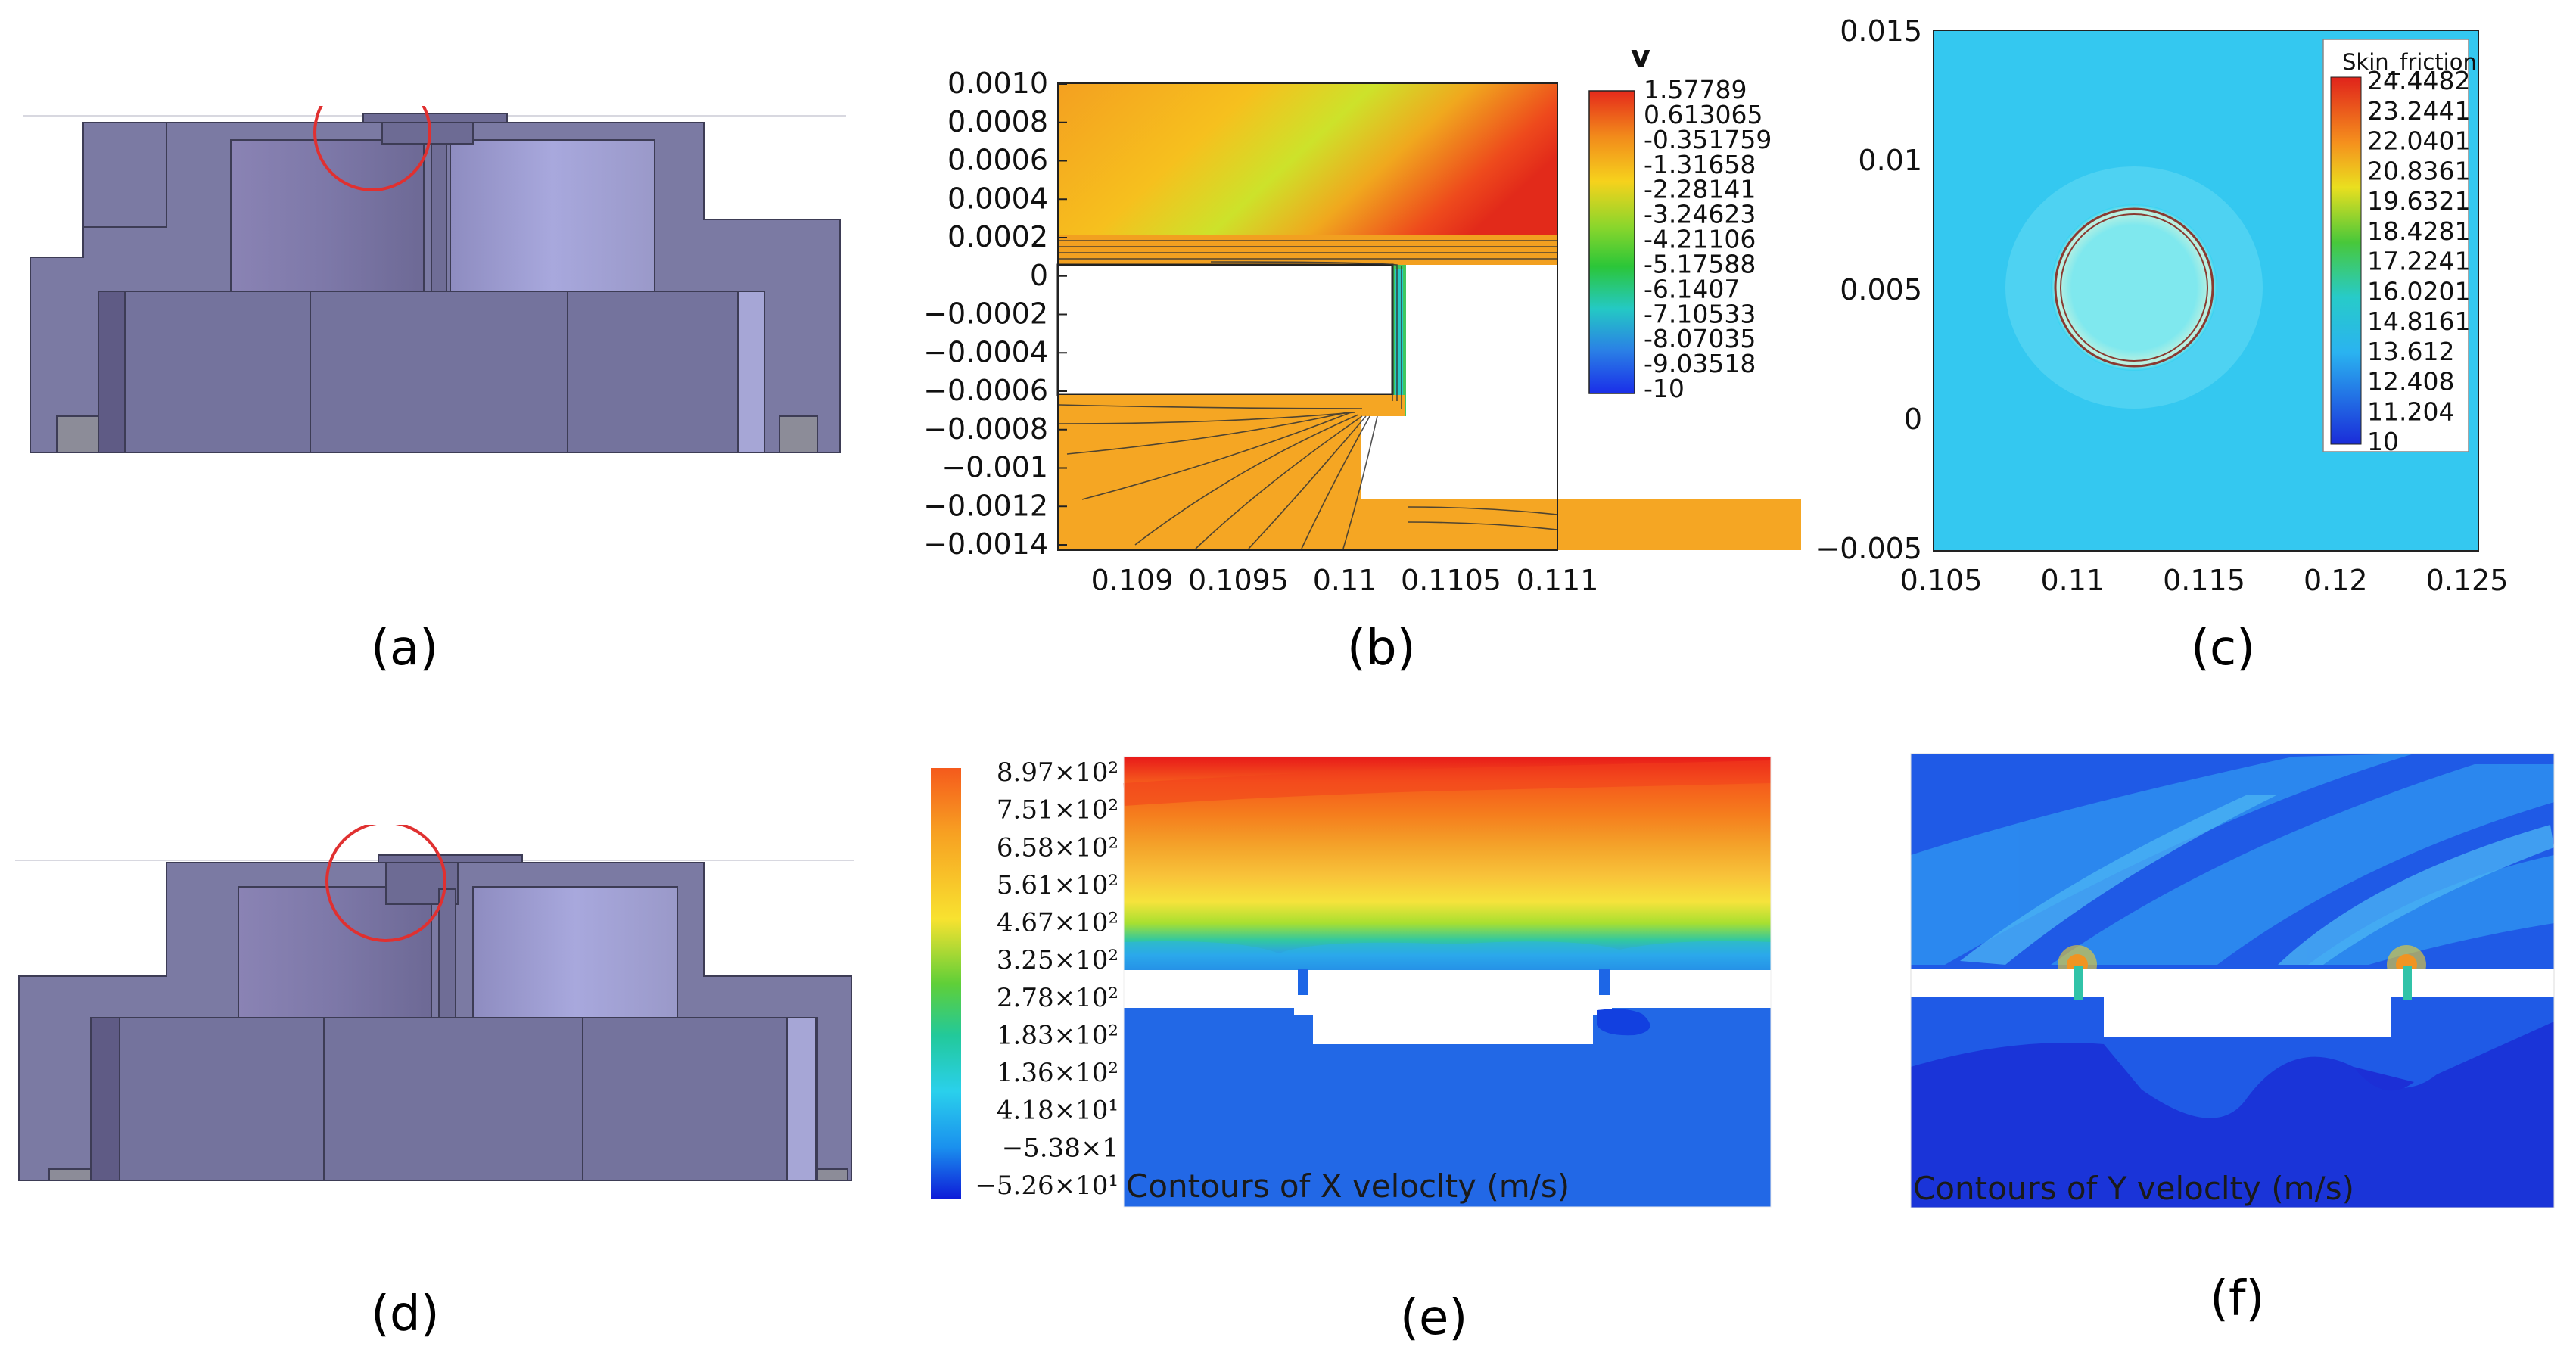 Image resolution: width=2576 pixels, height=1362 pixels. What do you see at coordinates (2383, 442) in the screenshot?
I see `c-lgtick-12: 10` at bounding box center [2383, 442].